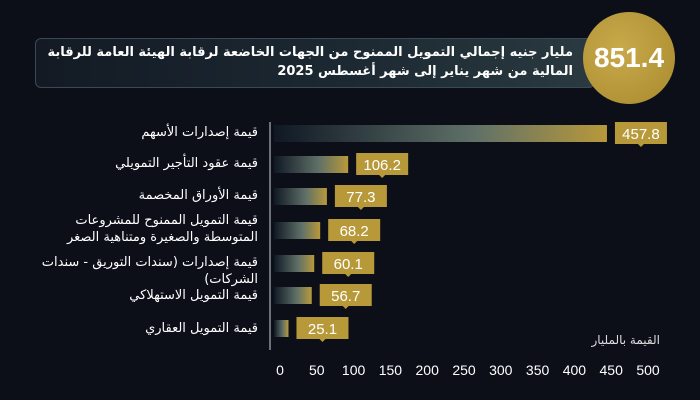  Describe the element at coordinates (193, 295) in the screenshot. I see `category-label: قيمة التمويل الاستهلاكي` at that location.